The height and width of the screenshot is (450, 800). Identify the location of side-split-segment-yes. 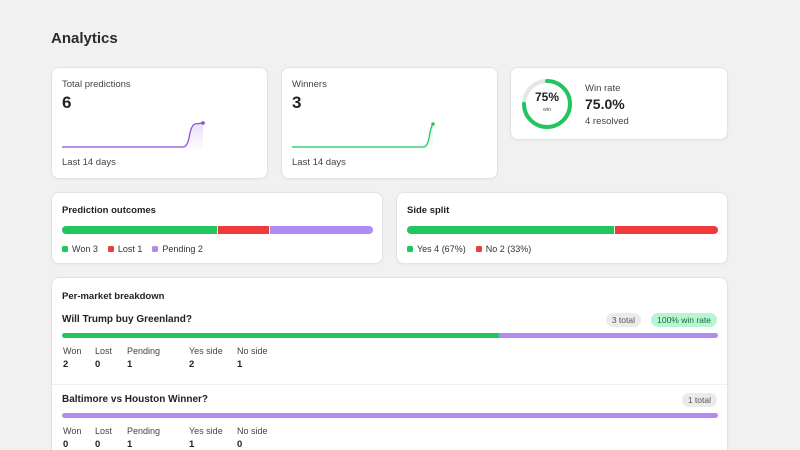
(510, 230).